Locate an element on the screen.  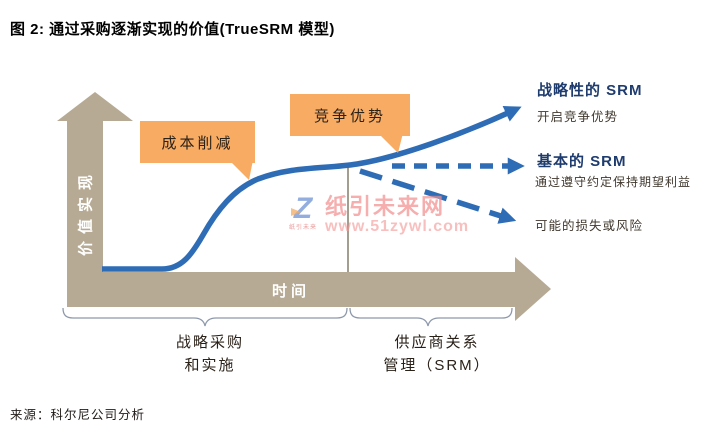
competitive-advantage-label: 竞争优势 is located at coordinates (349, 116).